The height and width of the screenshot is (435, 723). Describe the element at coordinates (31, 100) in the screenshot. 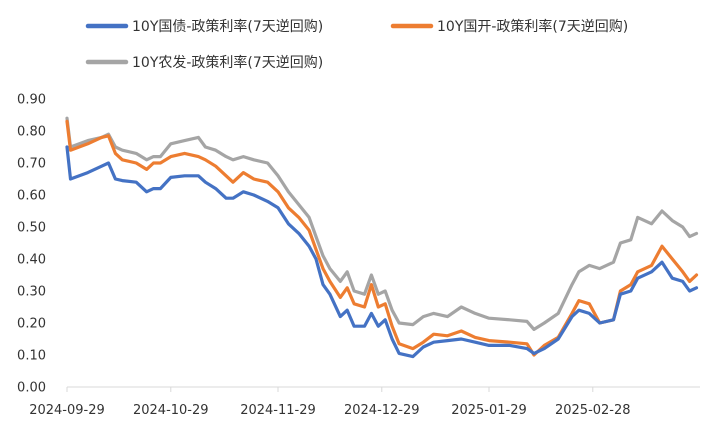

I see `y-tick-label: 0.90` at that location.